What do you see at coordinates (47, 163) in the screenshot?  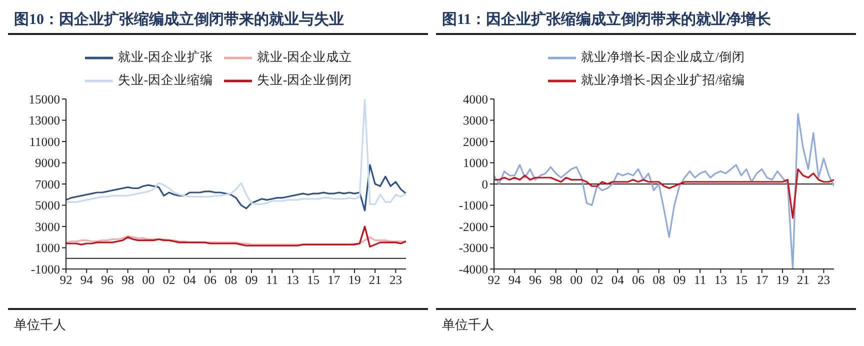 I see `y-tick-label: 9000` at bounding box center [47, 163].